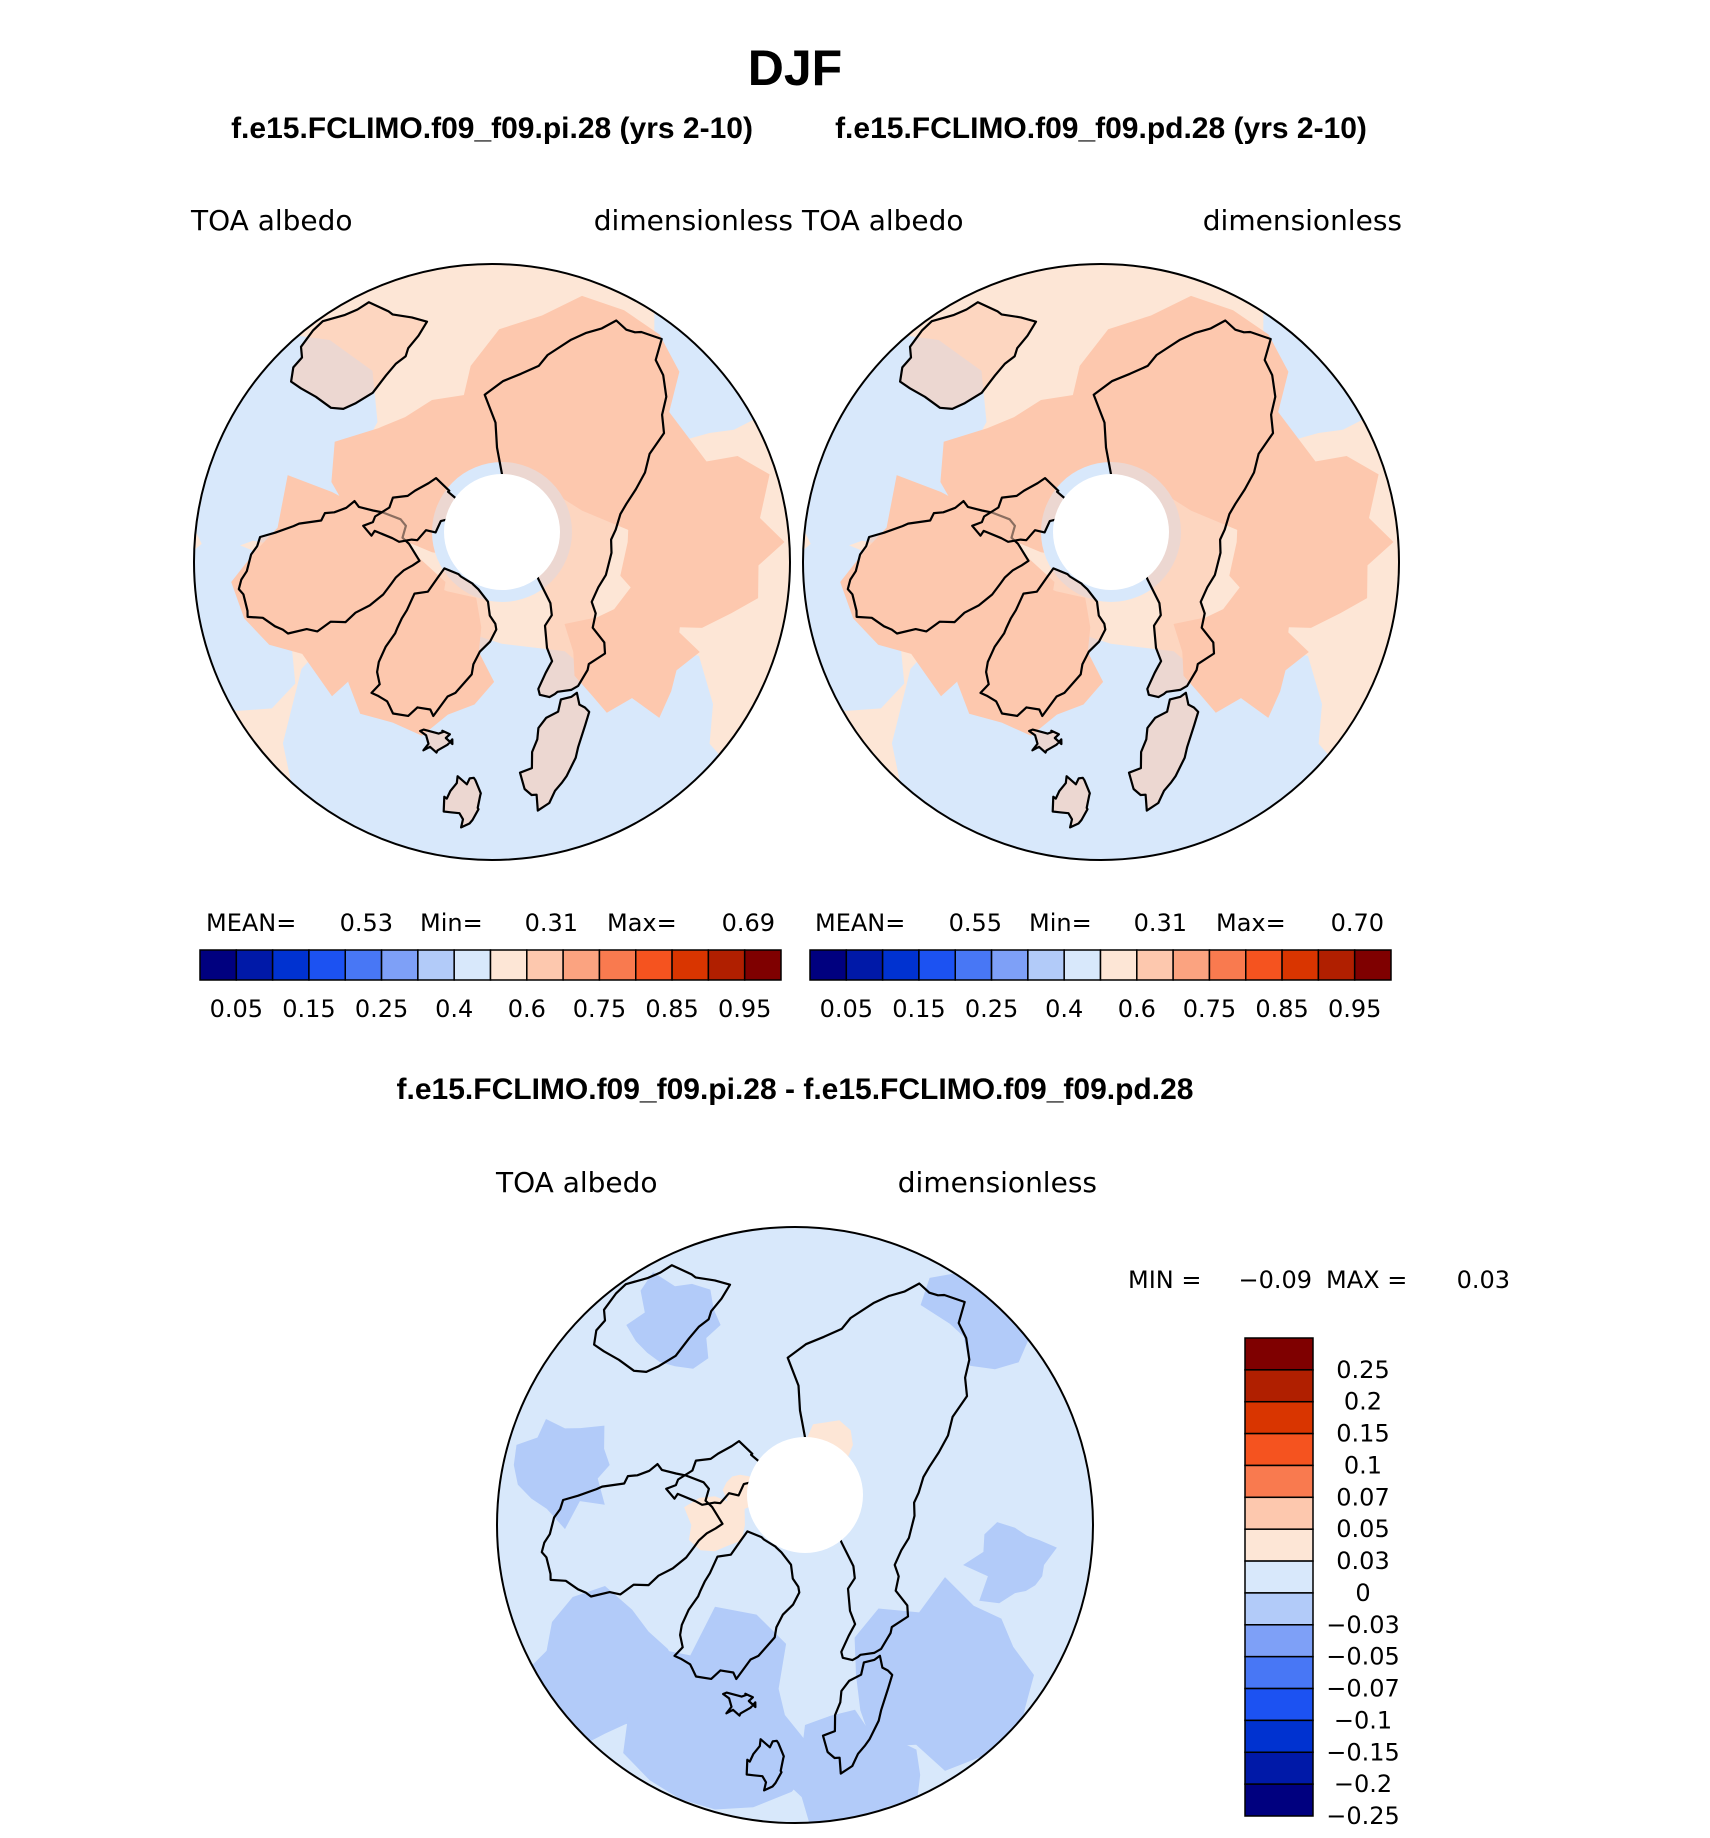 The width and height of the screenshot is (1710, 1838). I want to click on panel-3-min-value: −0.09, so click(1275, 1280).